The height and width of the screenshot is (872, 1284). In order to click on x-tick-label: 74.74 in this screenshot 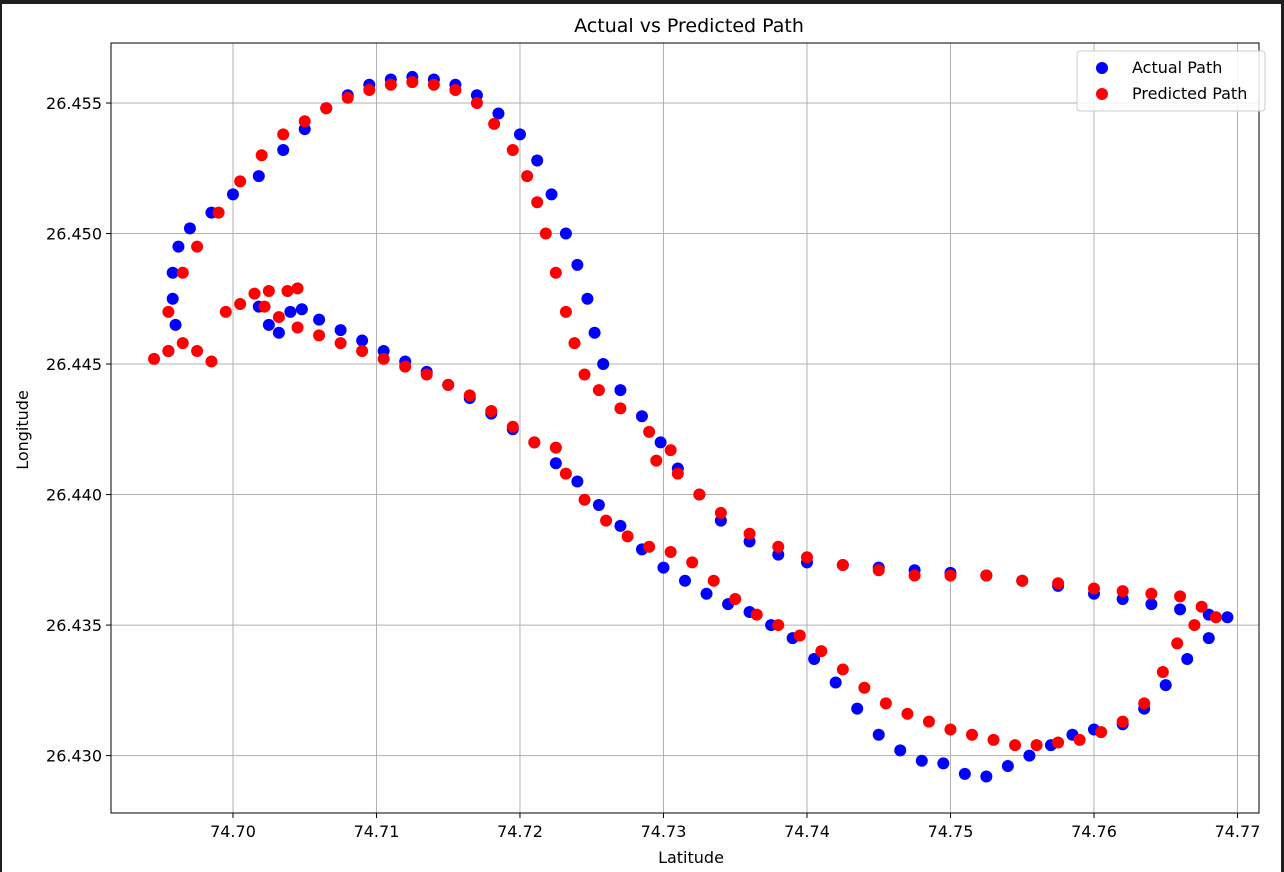, I will do `click(807, 831)`.